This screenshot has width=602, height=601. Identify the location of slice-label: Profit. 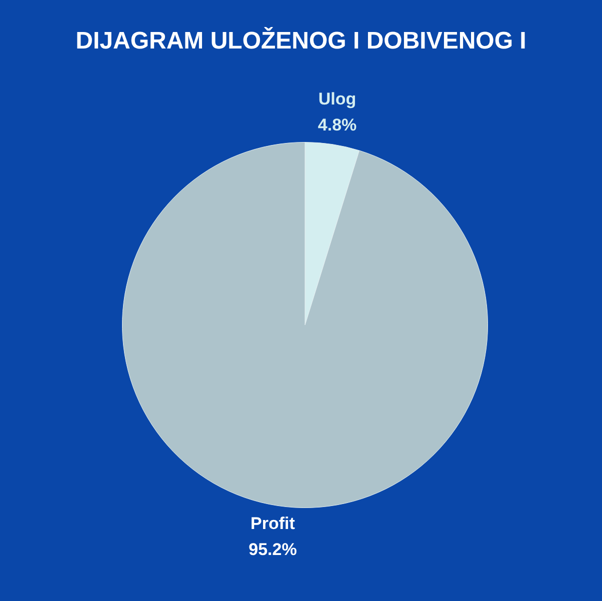
(273, 523).